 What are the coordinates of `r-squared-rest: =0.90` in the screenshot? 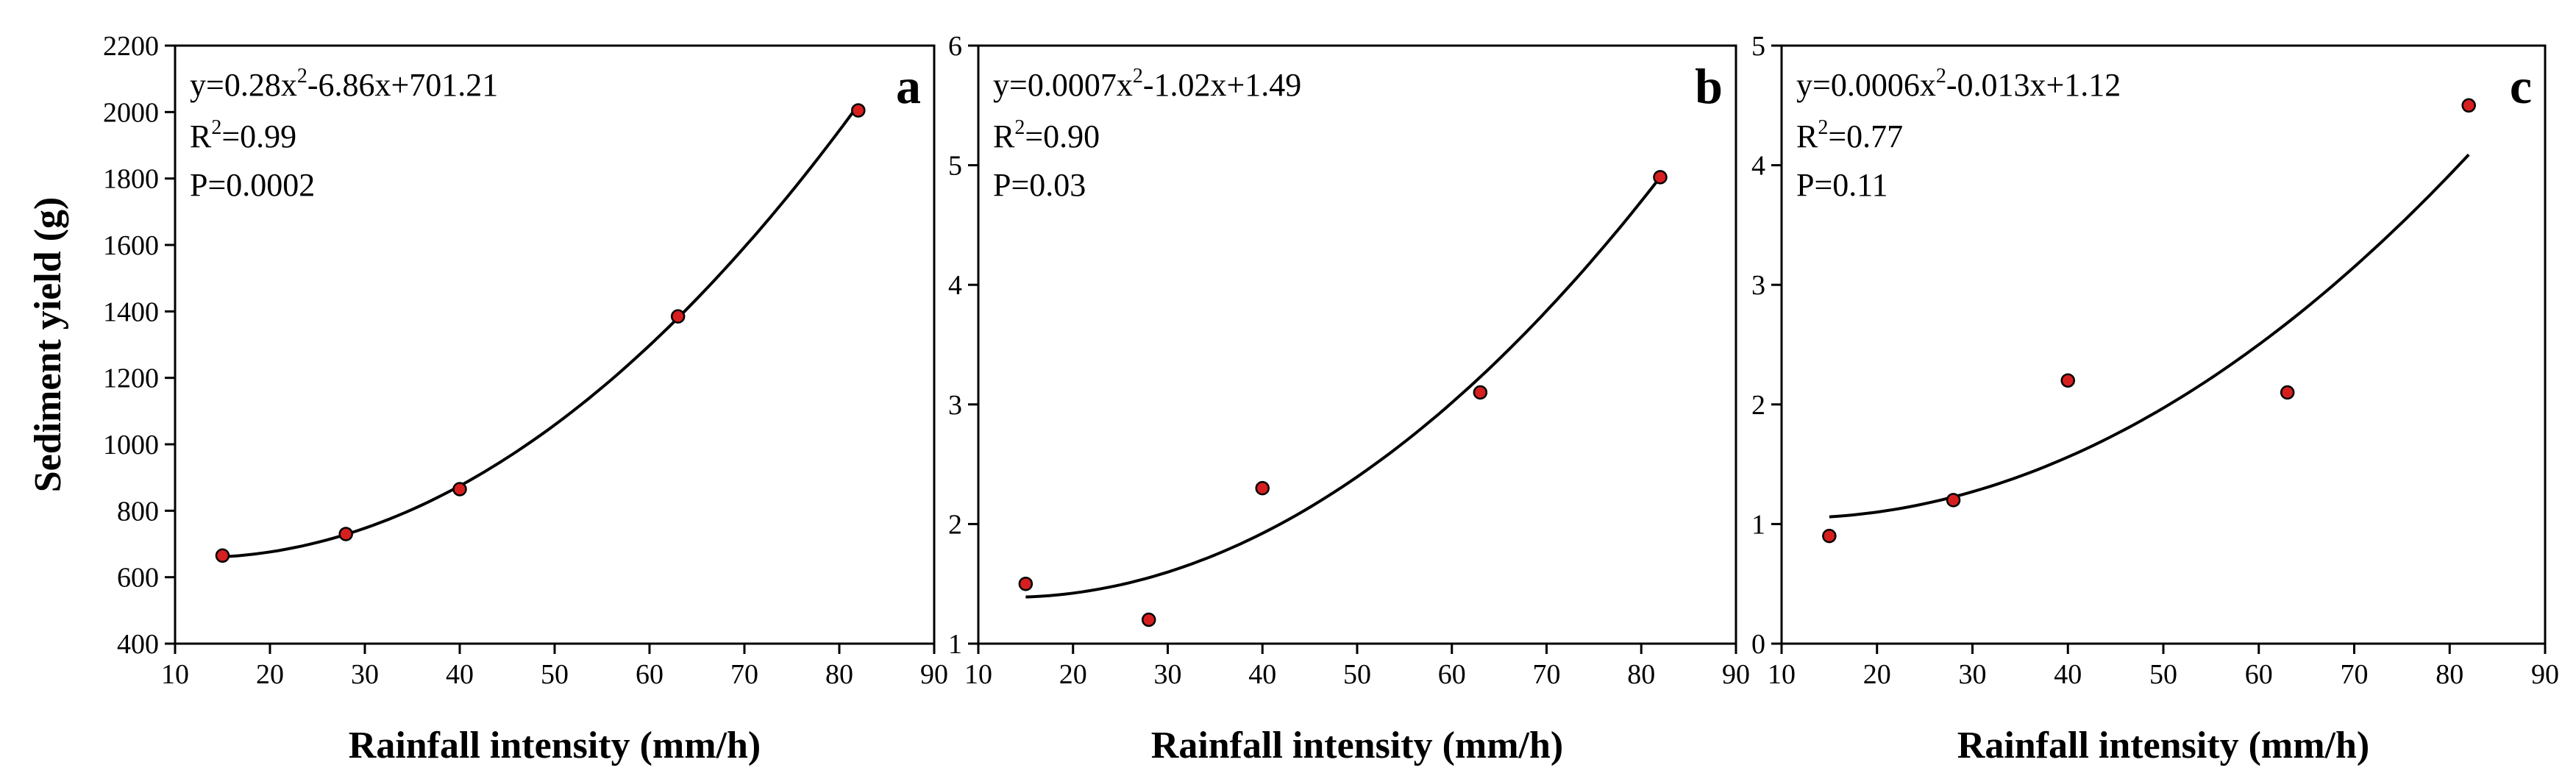 It's located at (1062, 136).